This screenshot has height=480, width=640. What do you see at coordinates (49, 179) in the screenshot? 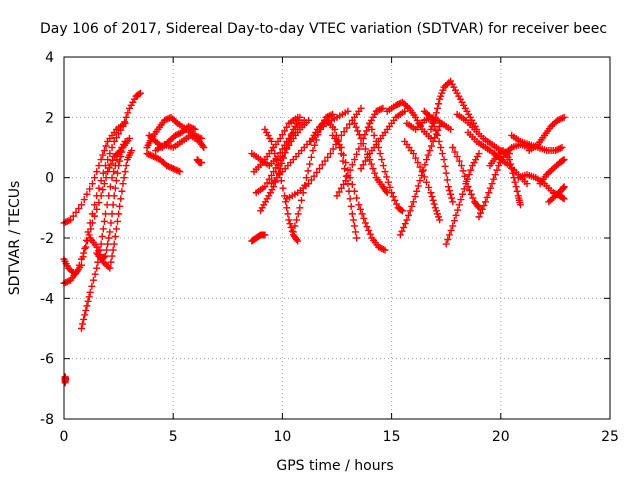
I see `y-tick-label: 0` at bounding box center [49, 179].